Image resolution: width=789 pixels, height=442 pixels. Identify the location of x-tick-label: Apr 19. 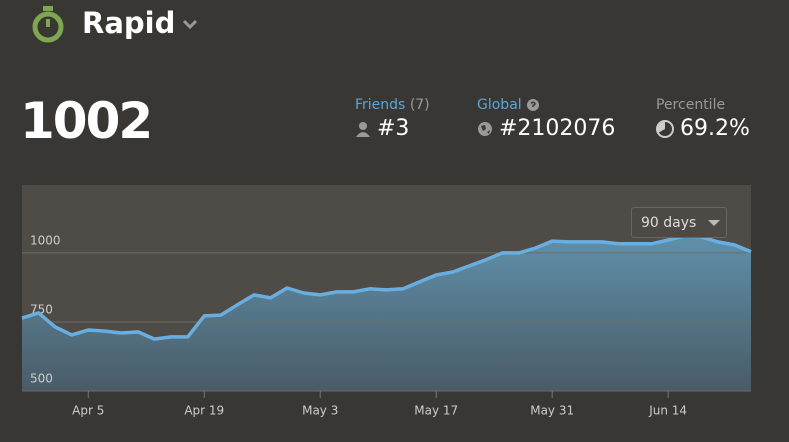
(204, 411).